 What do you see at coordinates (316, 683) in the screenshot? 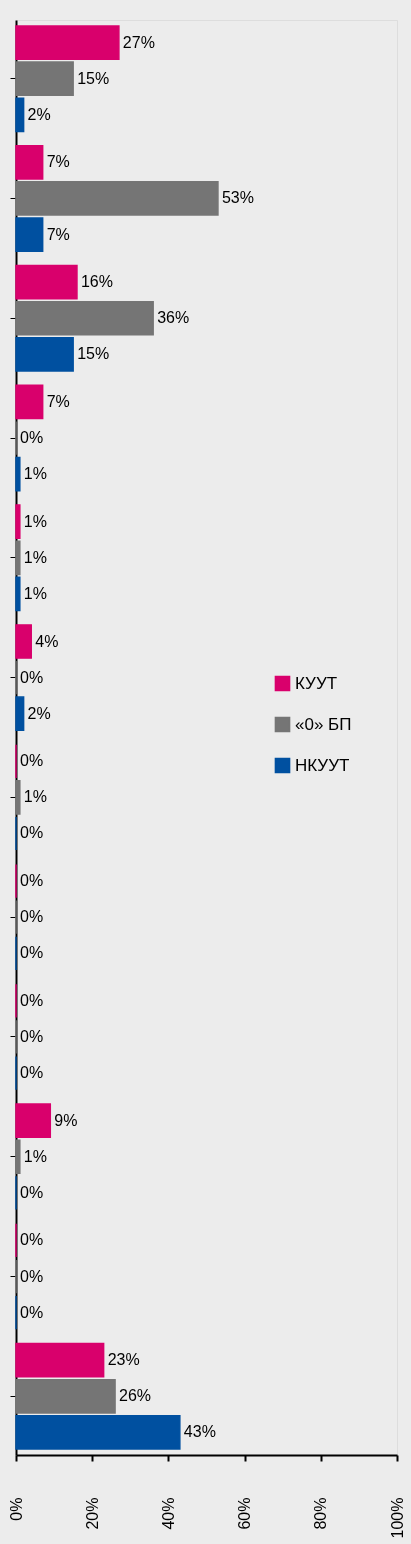
I see `legend-label: КУУТ` at bounding box center [316, 683].